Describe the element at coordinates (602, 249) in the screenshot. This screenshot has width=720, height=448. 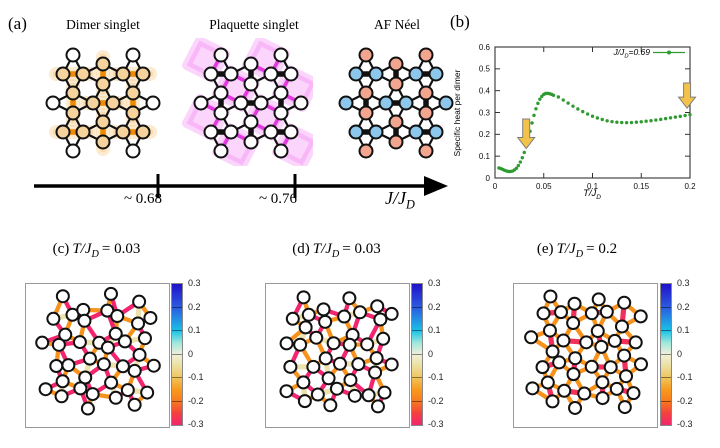
I see `panel-e-temp-value: = 0.2` at that location.